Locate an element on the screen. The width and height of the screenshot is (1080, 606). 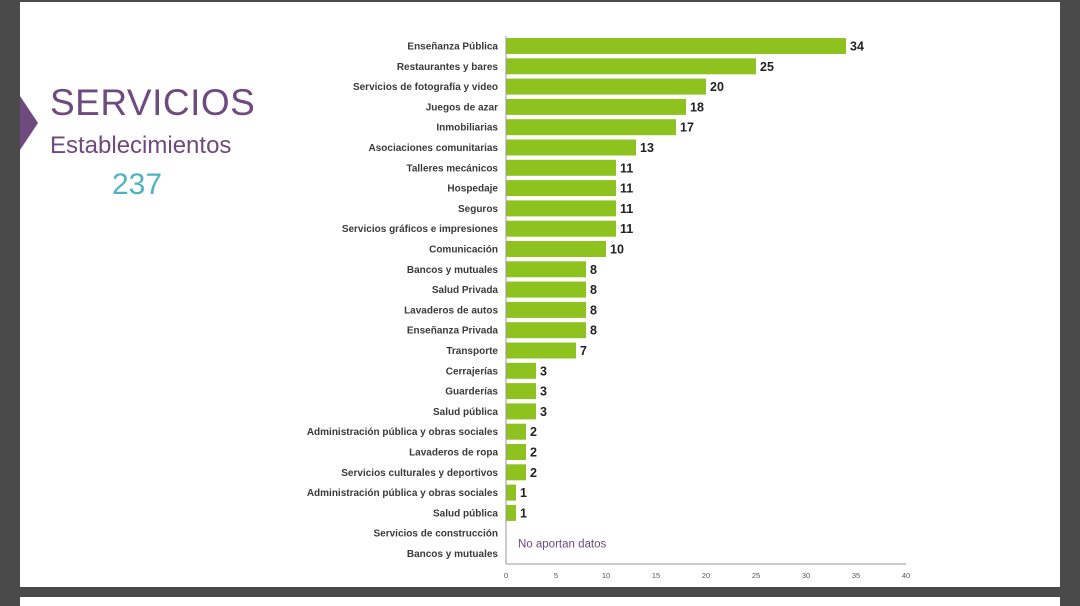
category-label: Hospedaje is located at coordinates (472, 189).